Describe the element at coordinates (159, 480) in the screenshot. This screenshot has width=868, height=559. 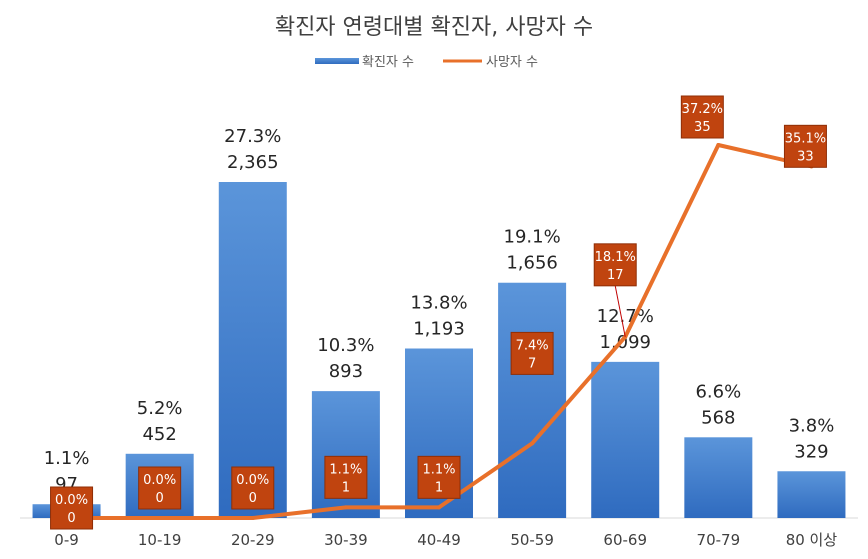
I see `death-percent-label-10-19: 0.0%` at that location.